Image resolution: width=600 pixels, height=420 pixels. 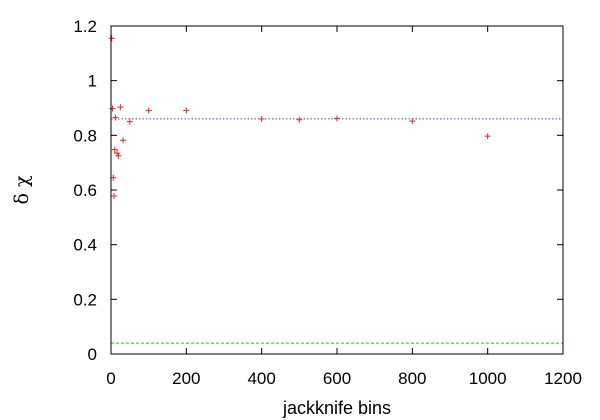 I want to click on x-tick-label: 200, so click(x=186, y=378).